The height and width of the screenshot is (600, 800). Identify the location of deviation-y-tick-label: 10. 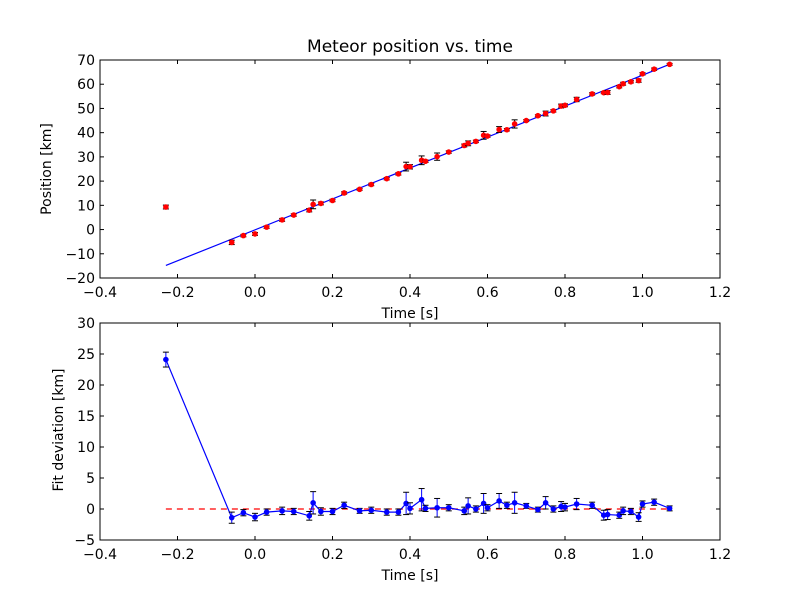
(86, 448).